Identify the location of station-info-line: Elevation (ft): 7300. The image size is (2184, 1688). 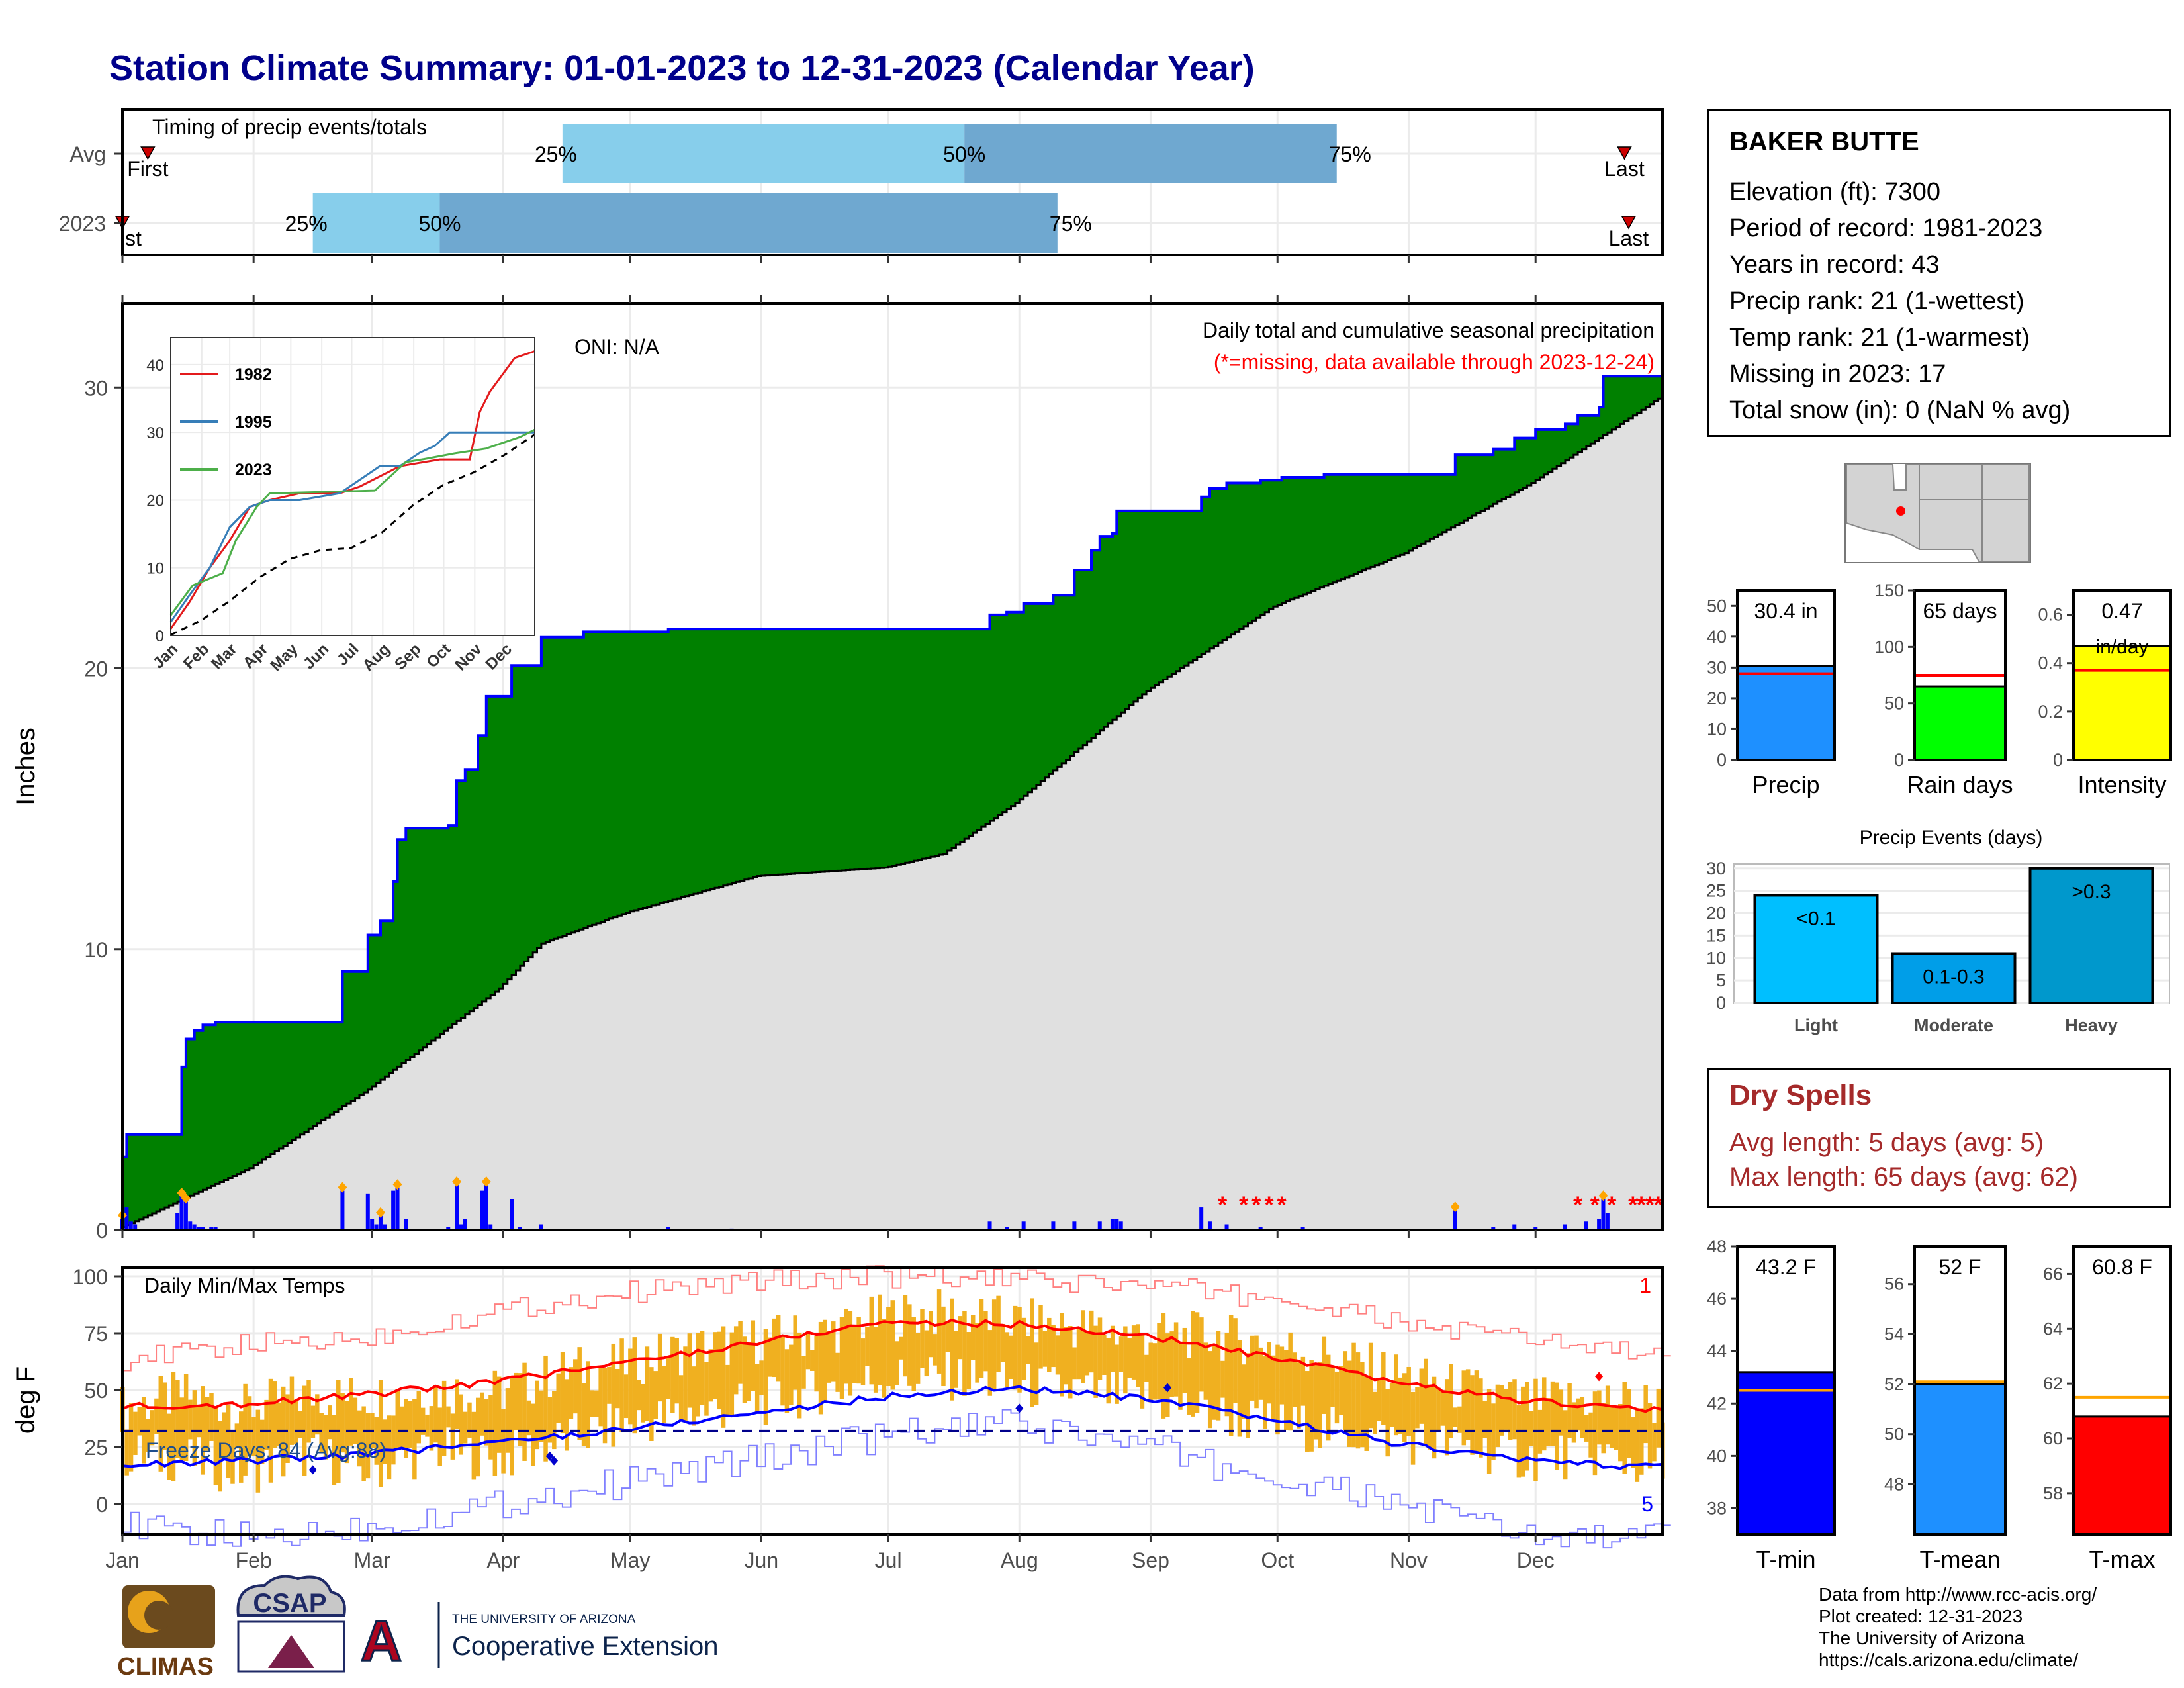
(1834, 192).